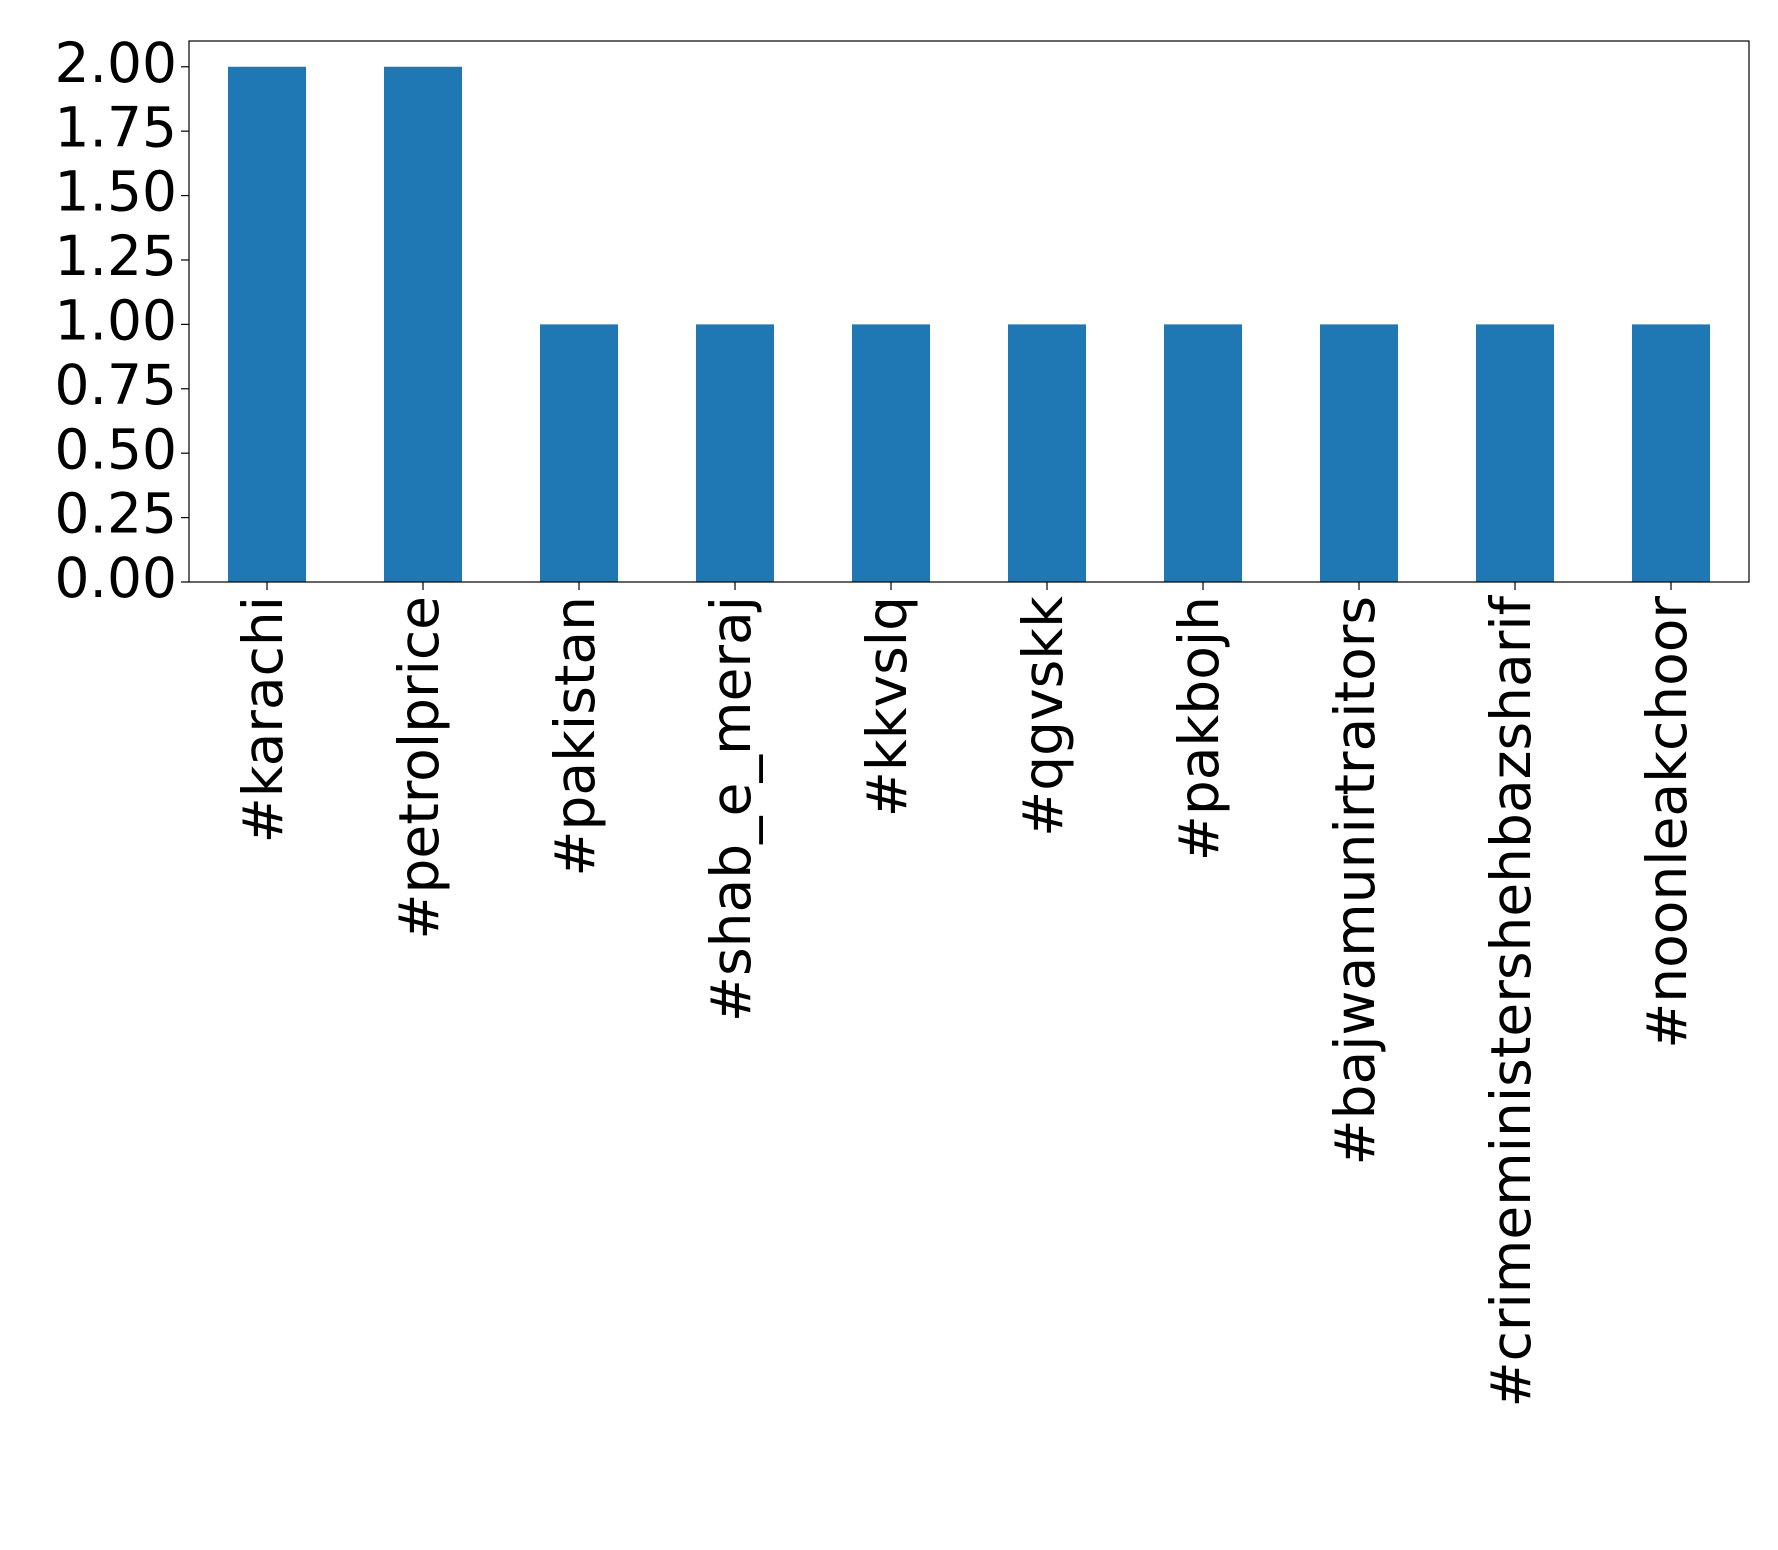 The width and height of the screenshot is (1778, 1550). What do you see at coordinates (1511, 1000) in the screenshot?
I see `x-tick-label: #crimeministershehbazsharif` at bounding box center [1511, 1000].